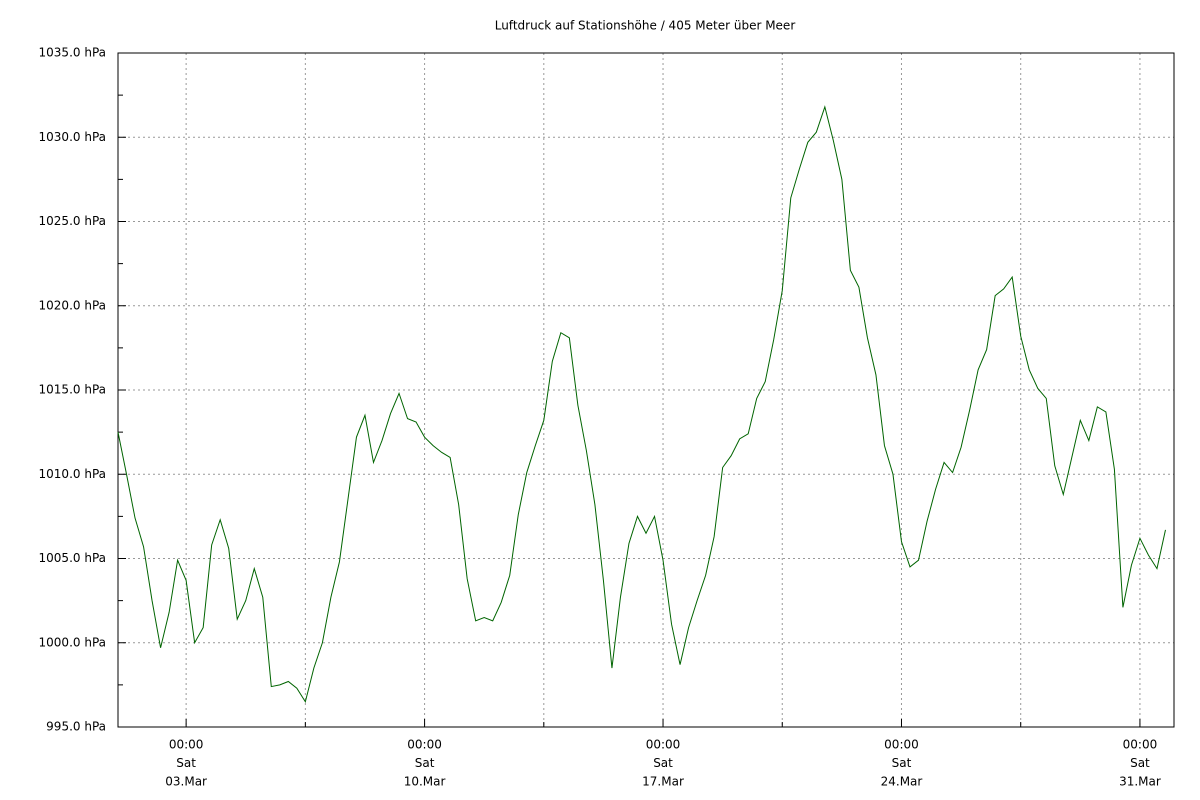 Image resolution: width=1200 pixels, height=800 pixels. What do you see at coordinates (1140, 782) in the screenshot?
I see `x-tick-label: 31.Mar` at bounding box center [1140, 782].